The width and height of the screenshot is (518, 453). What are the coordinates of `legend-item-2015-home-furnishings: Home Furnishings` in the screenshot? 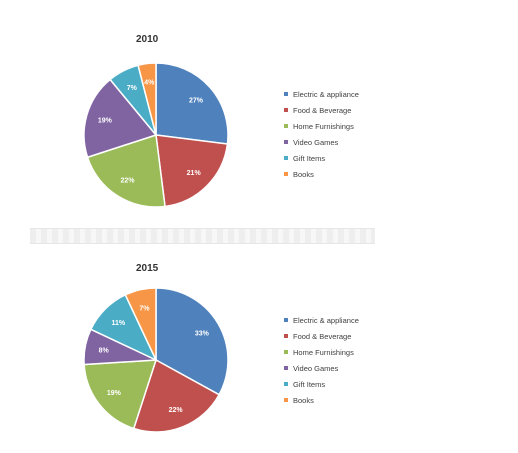 It's located at (321, 352).